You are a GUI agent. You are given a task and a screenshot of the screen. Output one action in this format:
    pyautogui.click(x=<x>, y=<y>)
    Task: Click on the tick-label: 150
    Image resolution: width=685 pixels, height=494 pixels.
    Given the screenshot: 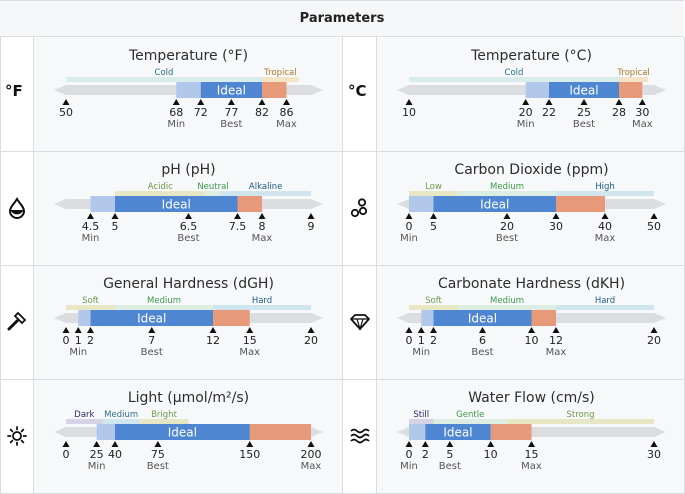 What is the action you would take?
    pyautogui.click(x=249, y=454)
    